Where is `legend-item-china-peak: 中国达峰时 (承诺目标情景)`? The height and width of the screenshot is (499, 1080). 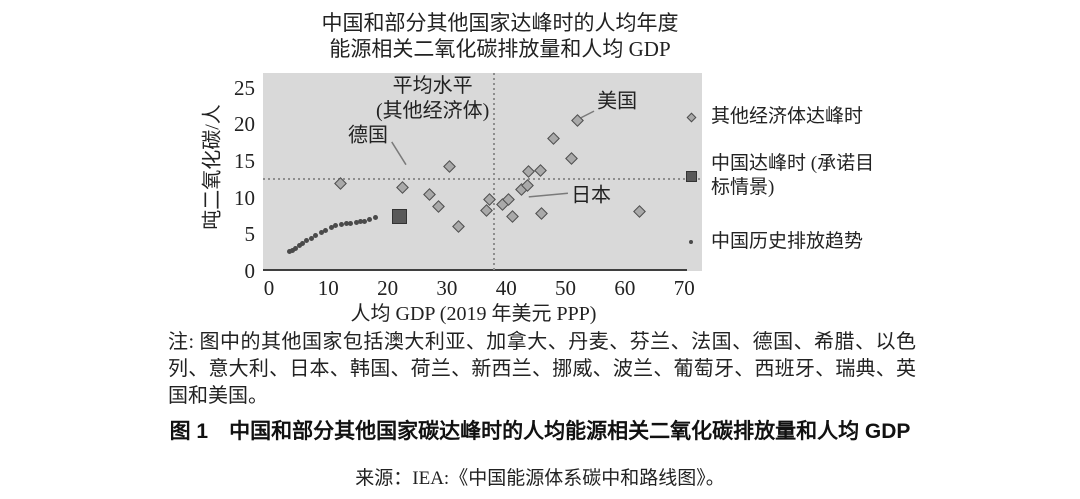 legend-item-china-peak: 中国达峰时 (承诺目标情景) is located at coordinates (785, 176).